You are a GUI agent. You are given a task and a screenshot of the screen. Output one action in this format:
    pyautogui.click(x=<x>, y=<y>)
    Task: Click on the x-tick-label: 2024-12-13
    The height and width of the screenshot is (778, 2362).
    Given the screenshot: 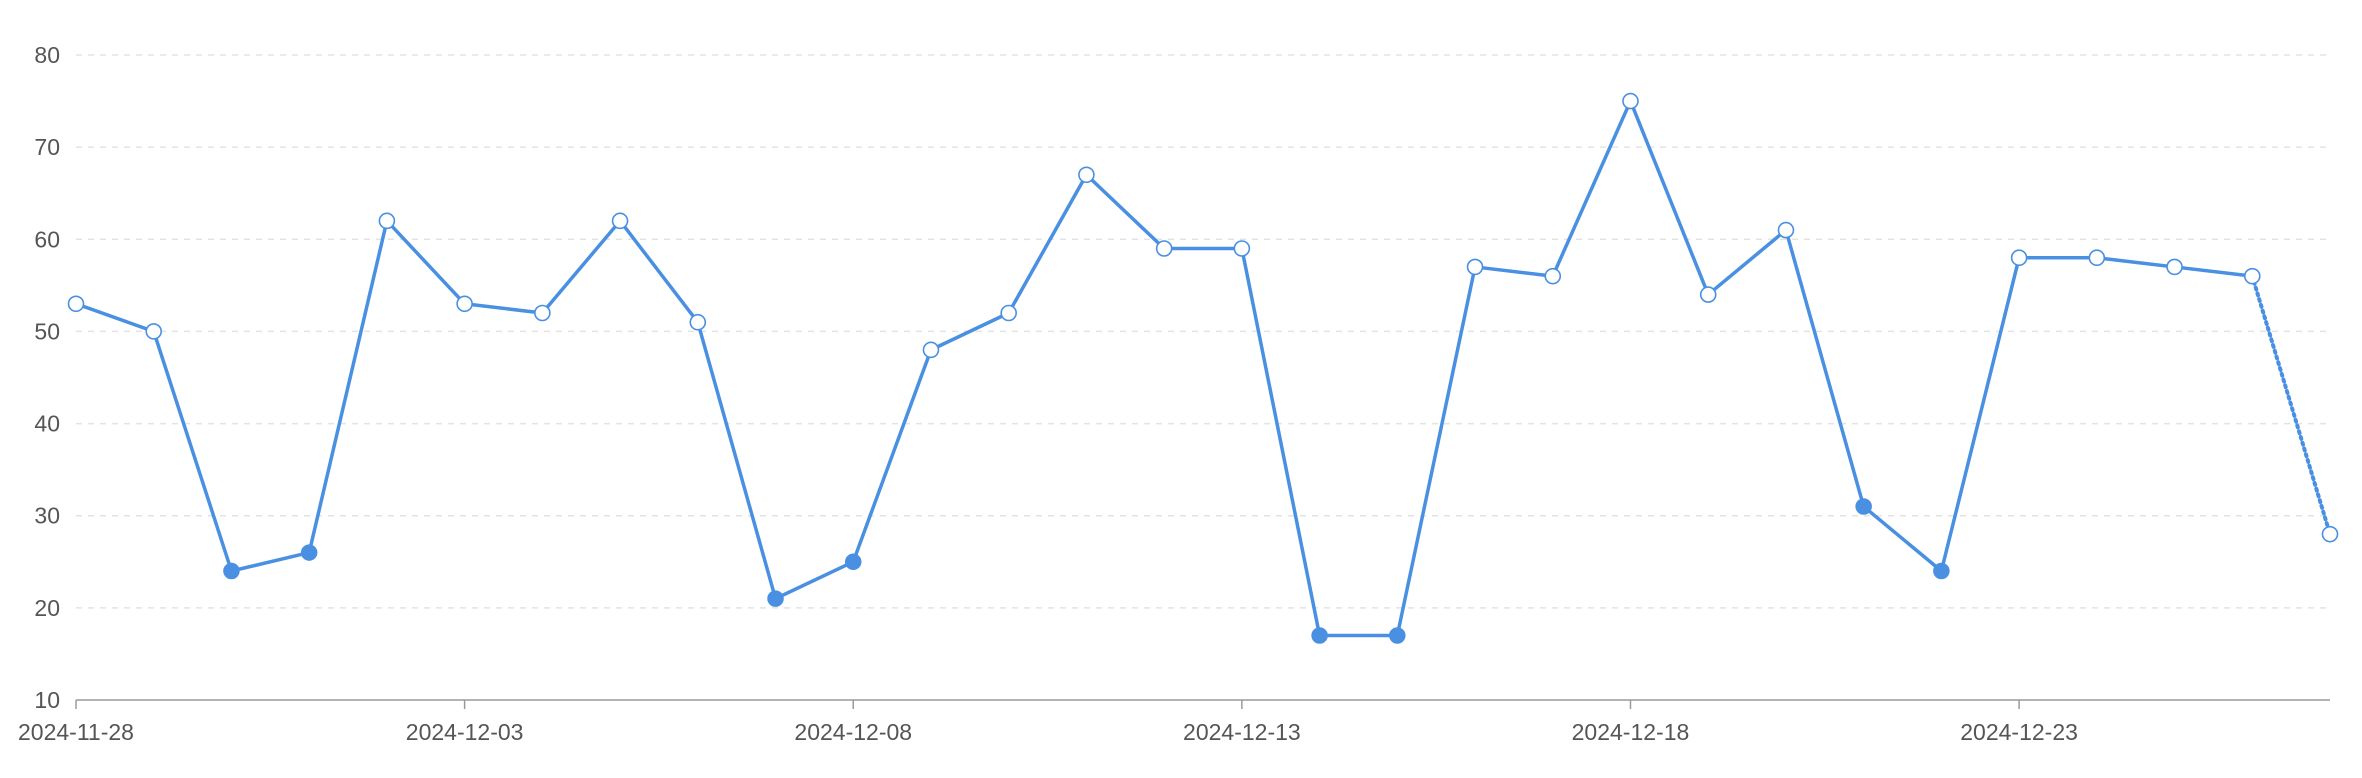 What is the action you would take?
    pyautogui.click(x=1242, y=732)
    